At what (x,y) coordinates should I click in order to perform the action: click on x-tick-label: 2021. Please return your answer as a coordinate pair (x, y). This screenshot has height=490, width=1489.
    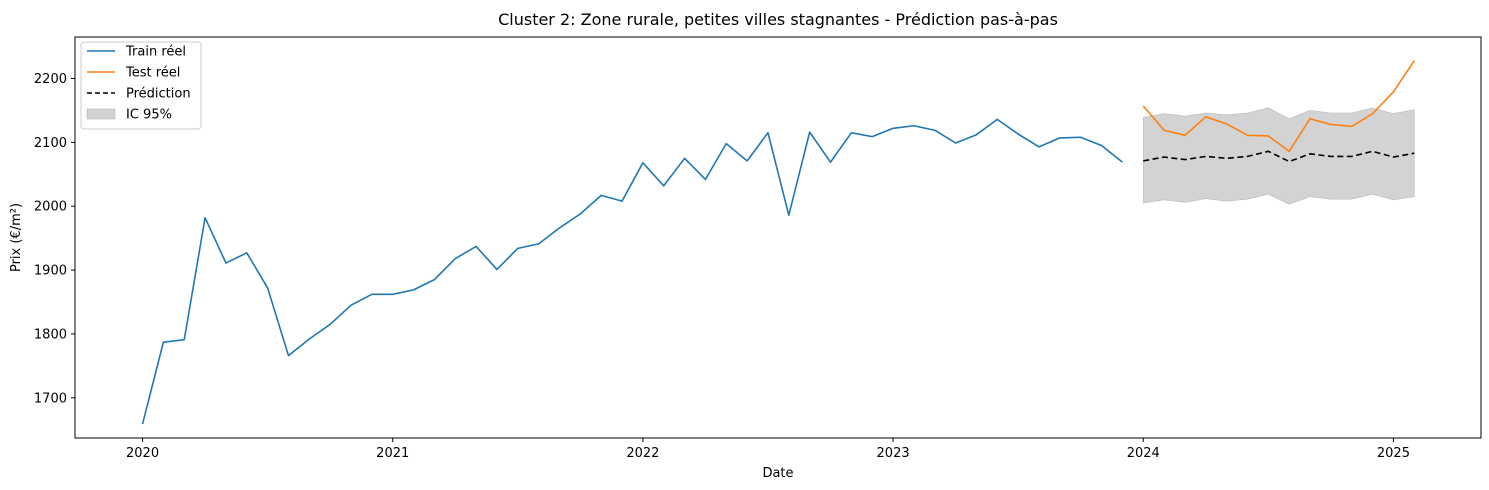
    Looking at the image, I should click on (392, 453).